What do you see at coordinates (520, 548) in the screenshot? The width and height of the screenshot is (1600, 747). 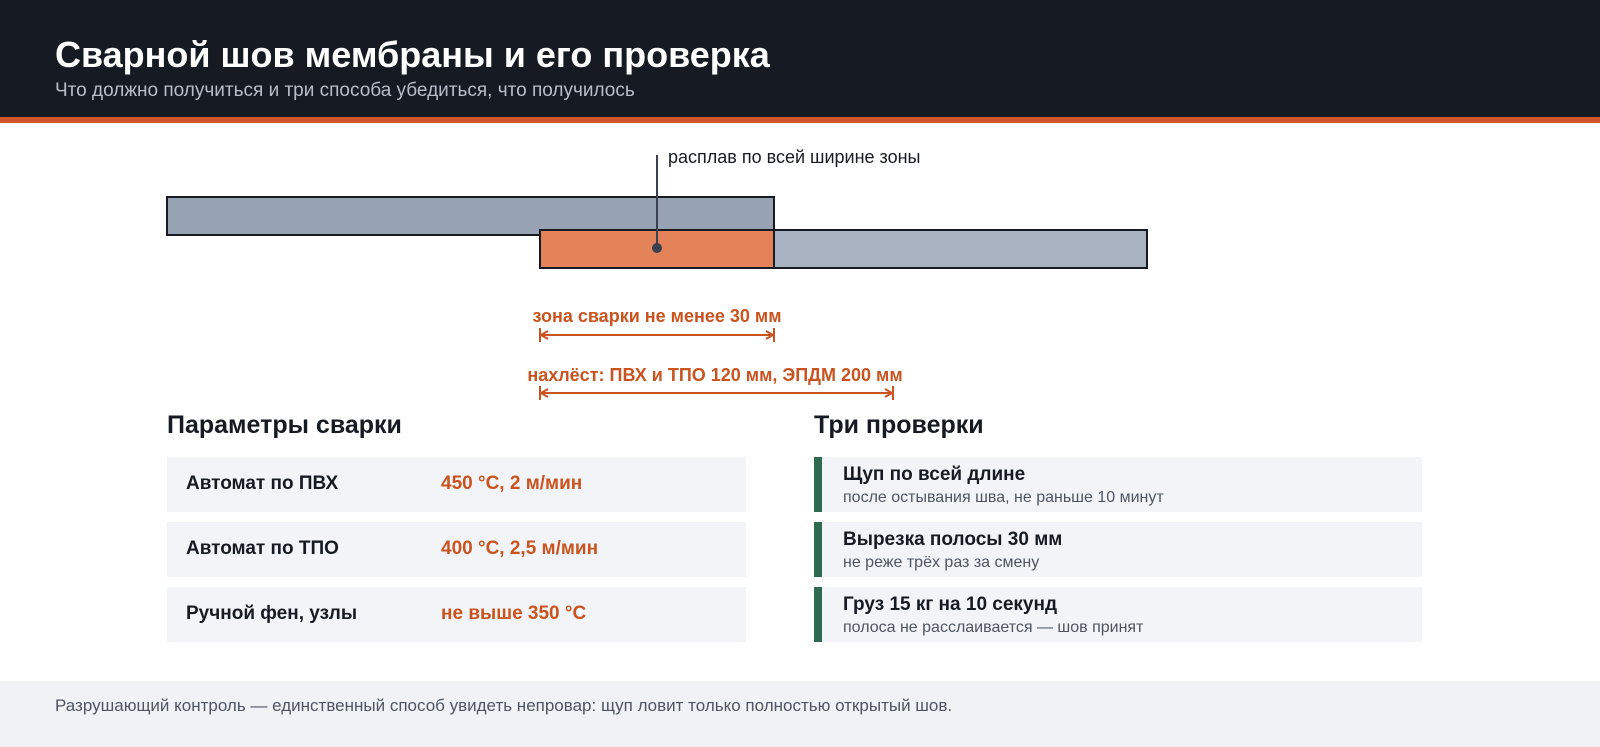 I see `param-value: 400 °C, 2,5 м/мин` at bounding box center [520, 548].